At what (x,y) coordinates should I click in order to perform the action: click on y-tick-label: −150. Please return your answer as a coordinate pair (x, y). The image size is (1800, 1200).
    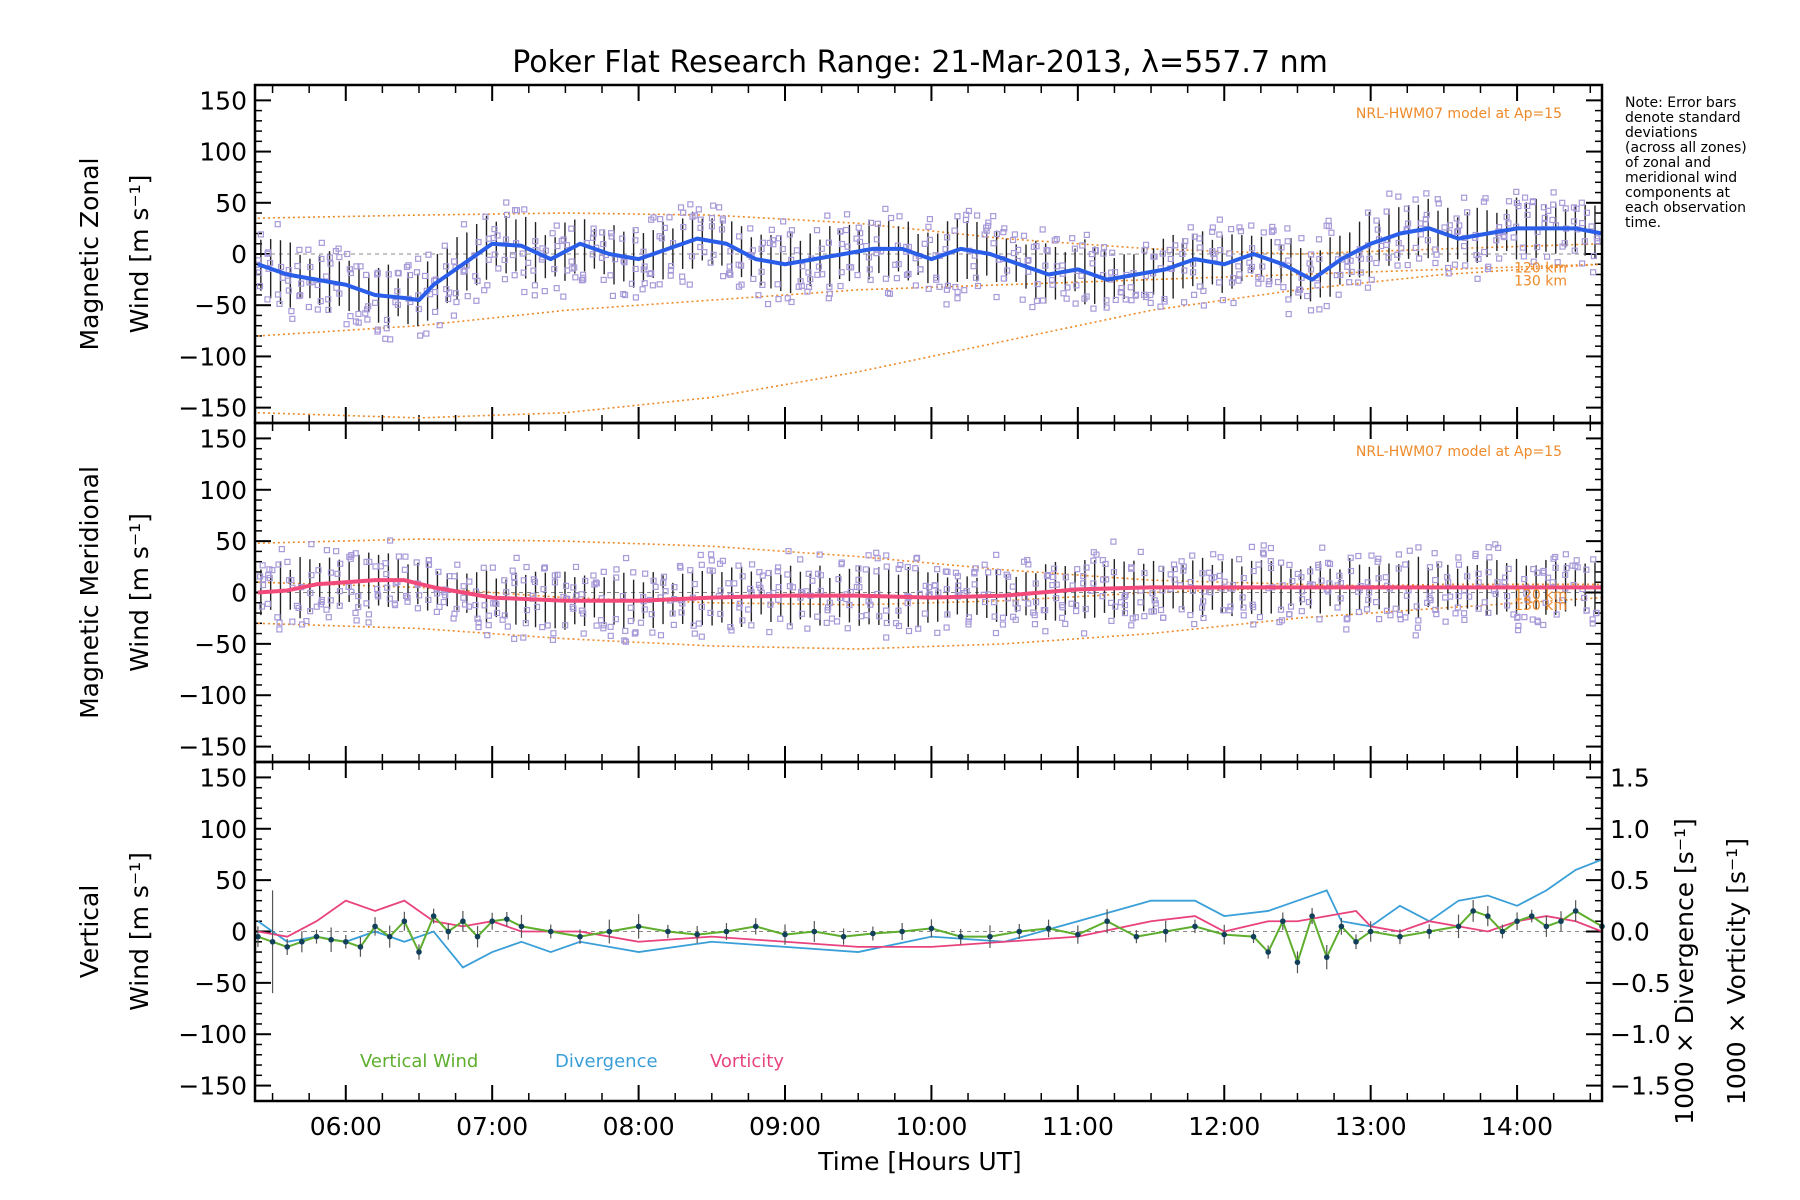
    Looking at the image, I should click on (212, 747).